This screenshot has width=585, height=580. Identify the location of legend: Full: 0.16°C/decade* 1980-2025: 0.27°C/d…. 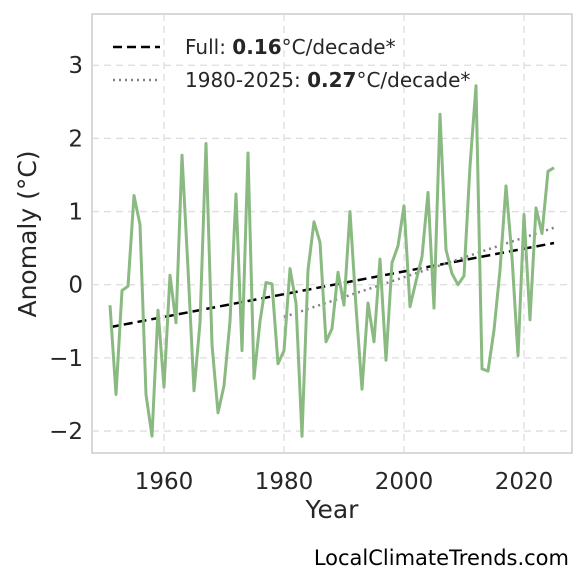
(291, 63).